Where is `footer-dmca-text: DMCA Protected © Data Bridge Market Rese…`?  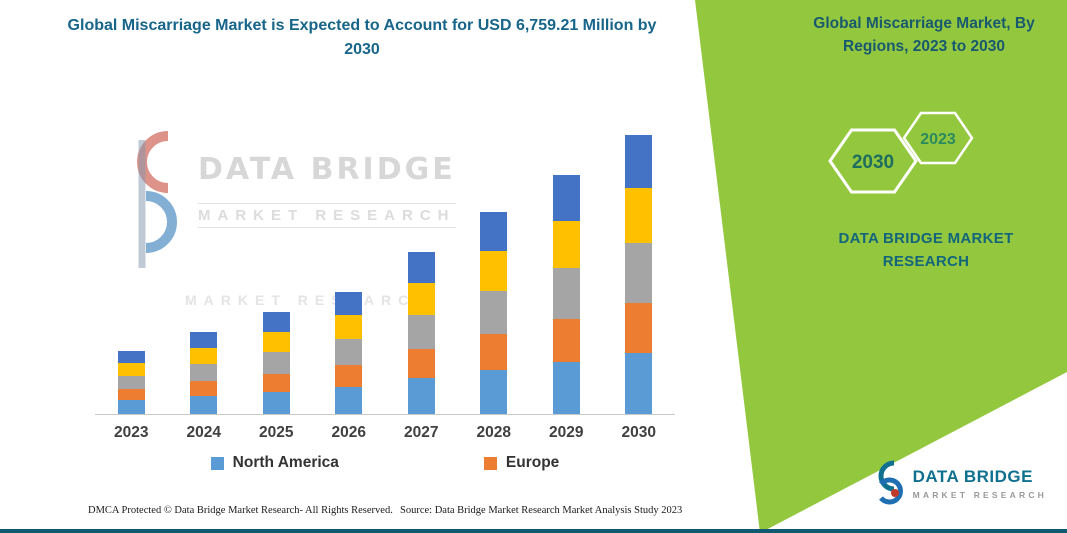 footer-dmca-text: DMCA Protected © Data Bridge Market Rese… is located at coordinates (240, 510).